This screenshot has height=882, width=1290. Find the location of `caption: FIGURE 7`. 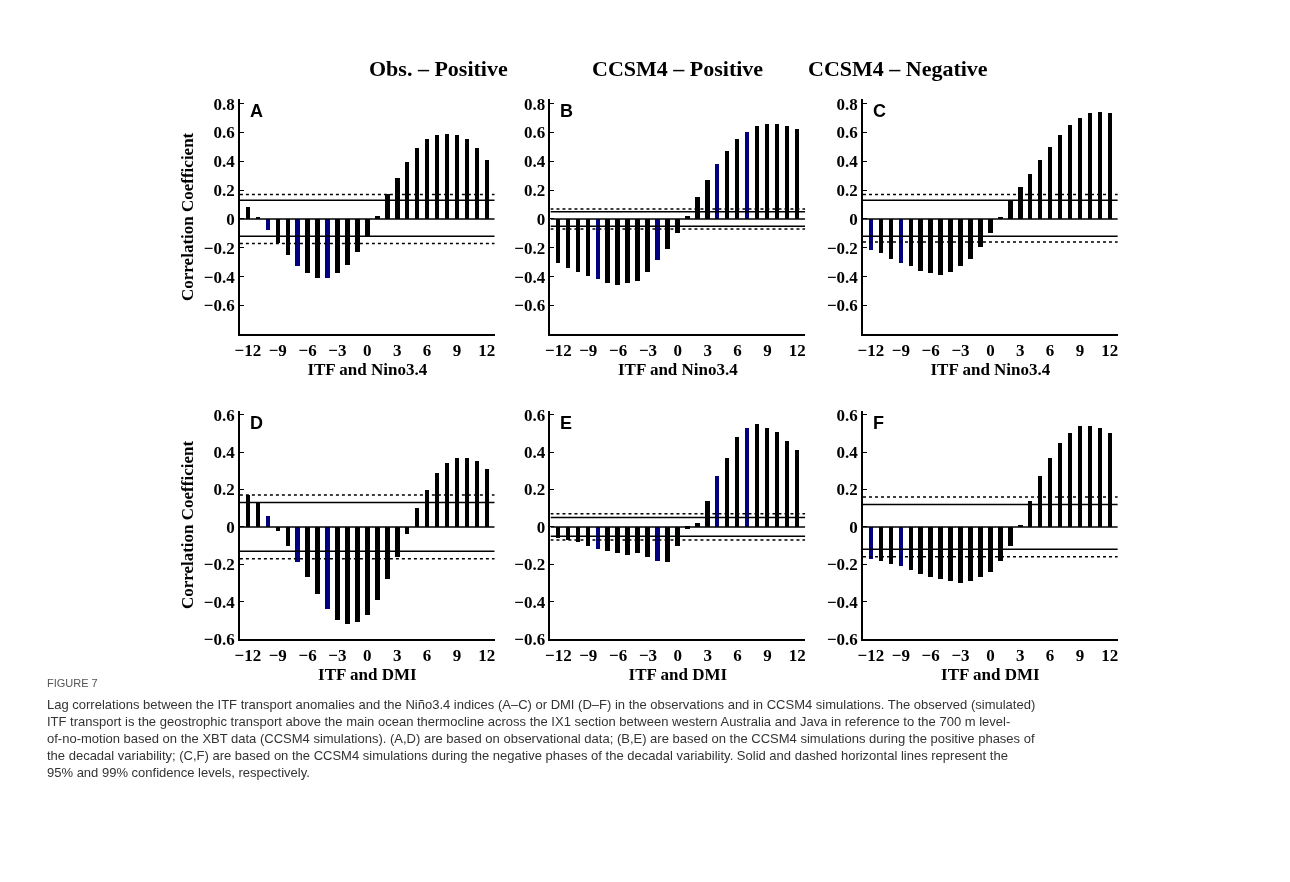

caption: FIGURE 7 is located at coordinates (72, 683).